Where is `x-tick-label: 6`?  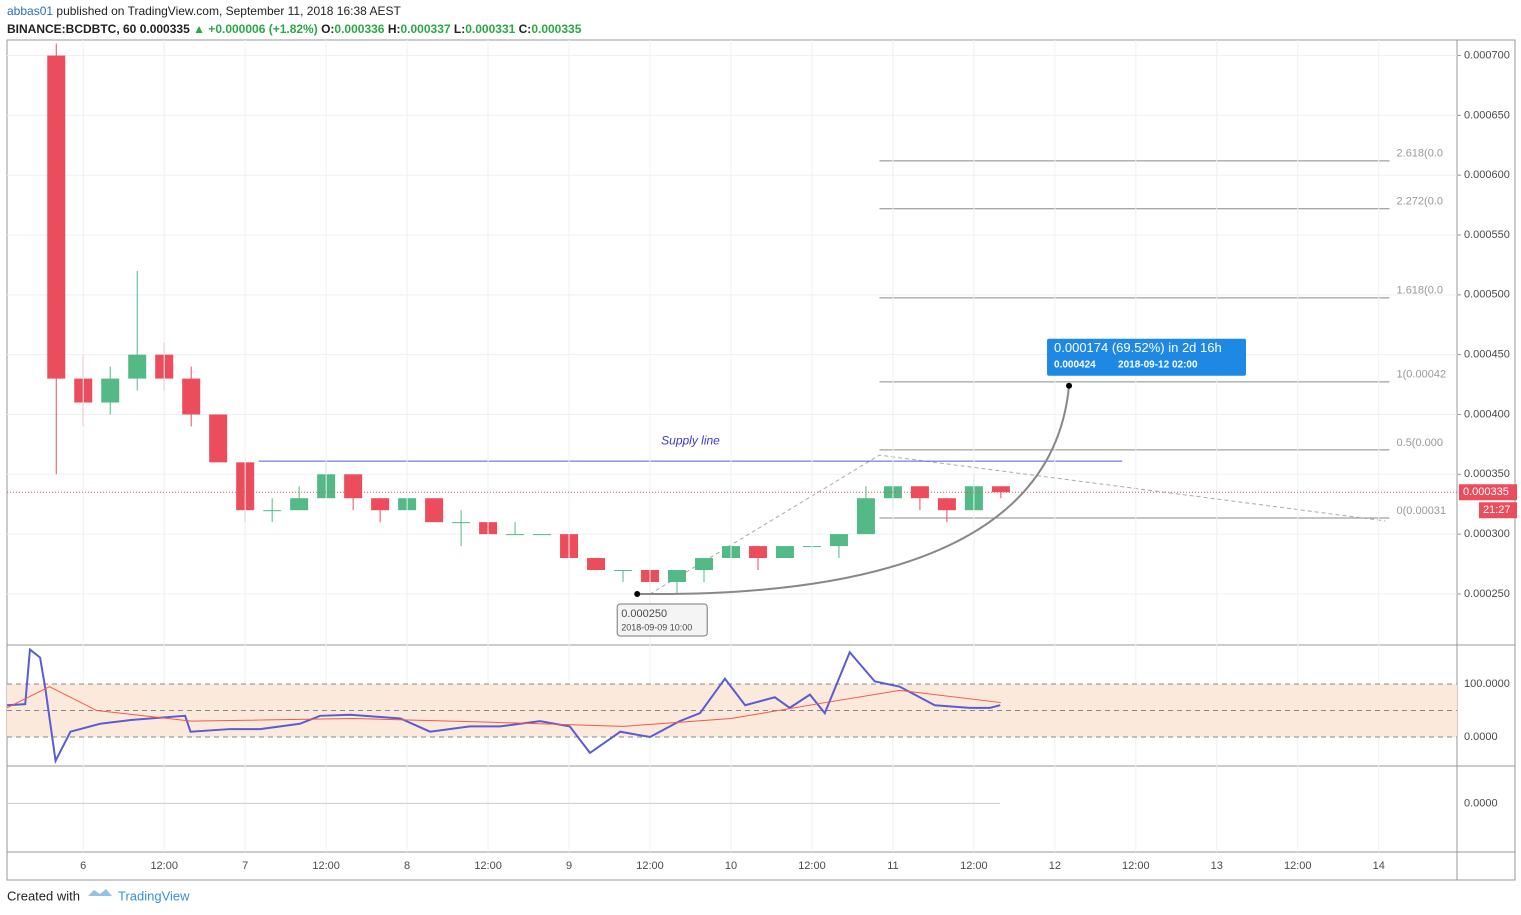 x-tick-label: 6 is located at coordinates (83, 866).